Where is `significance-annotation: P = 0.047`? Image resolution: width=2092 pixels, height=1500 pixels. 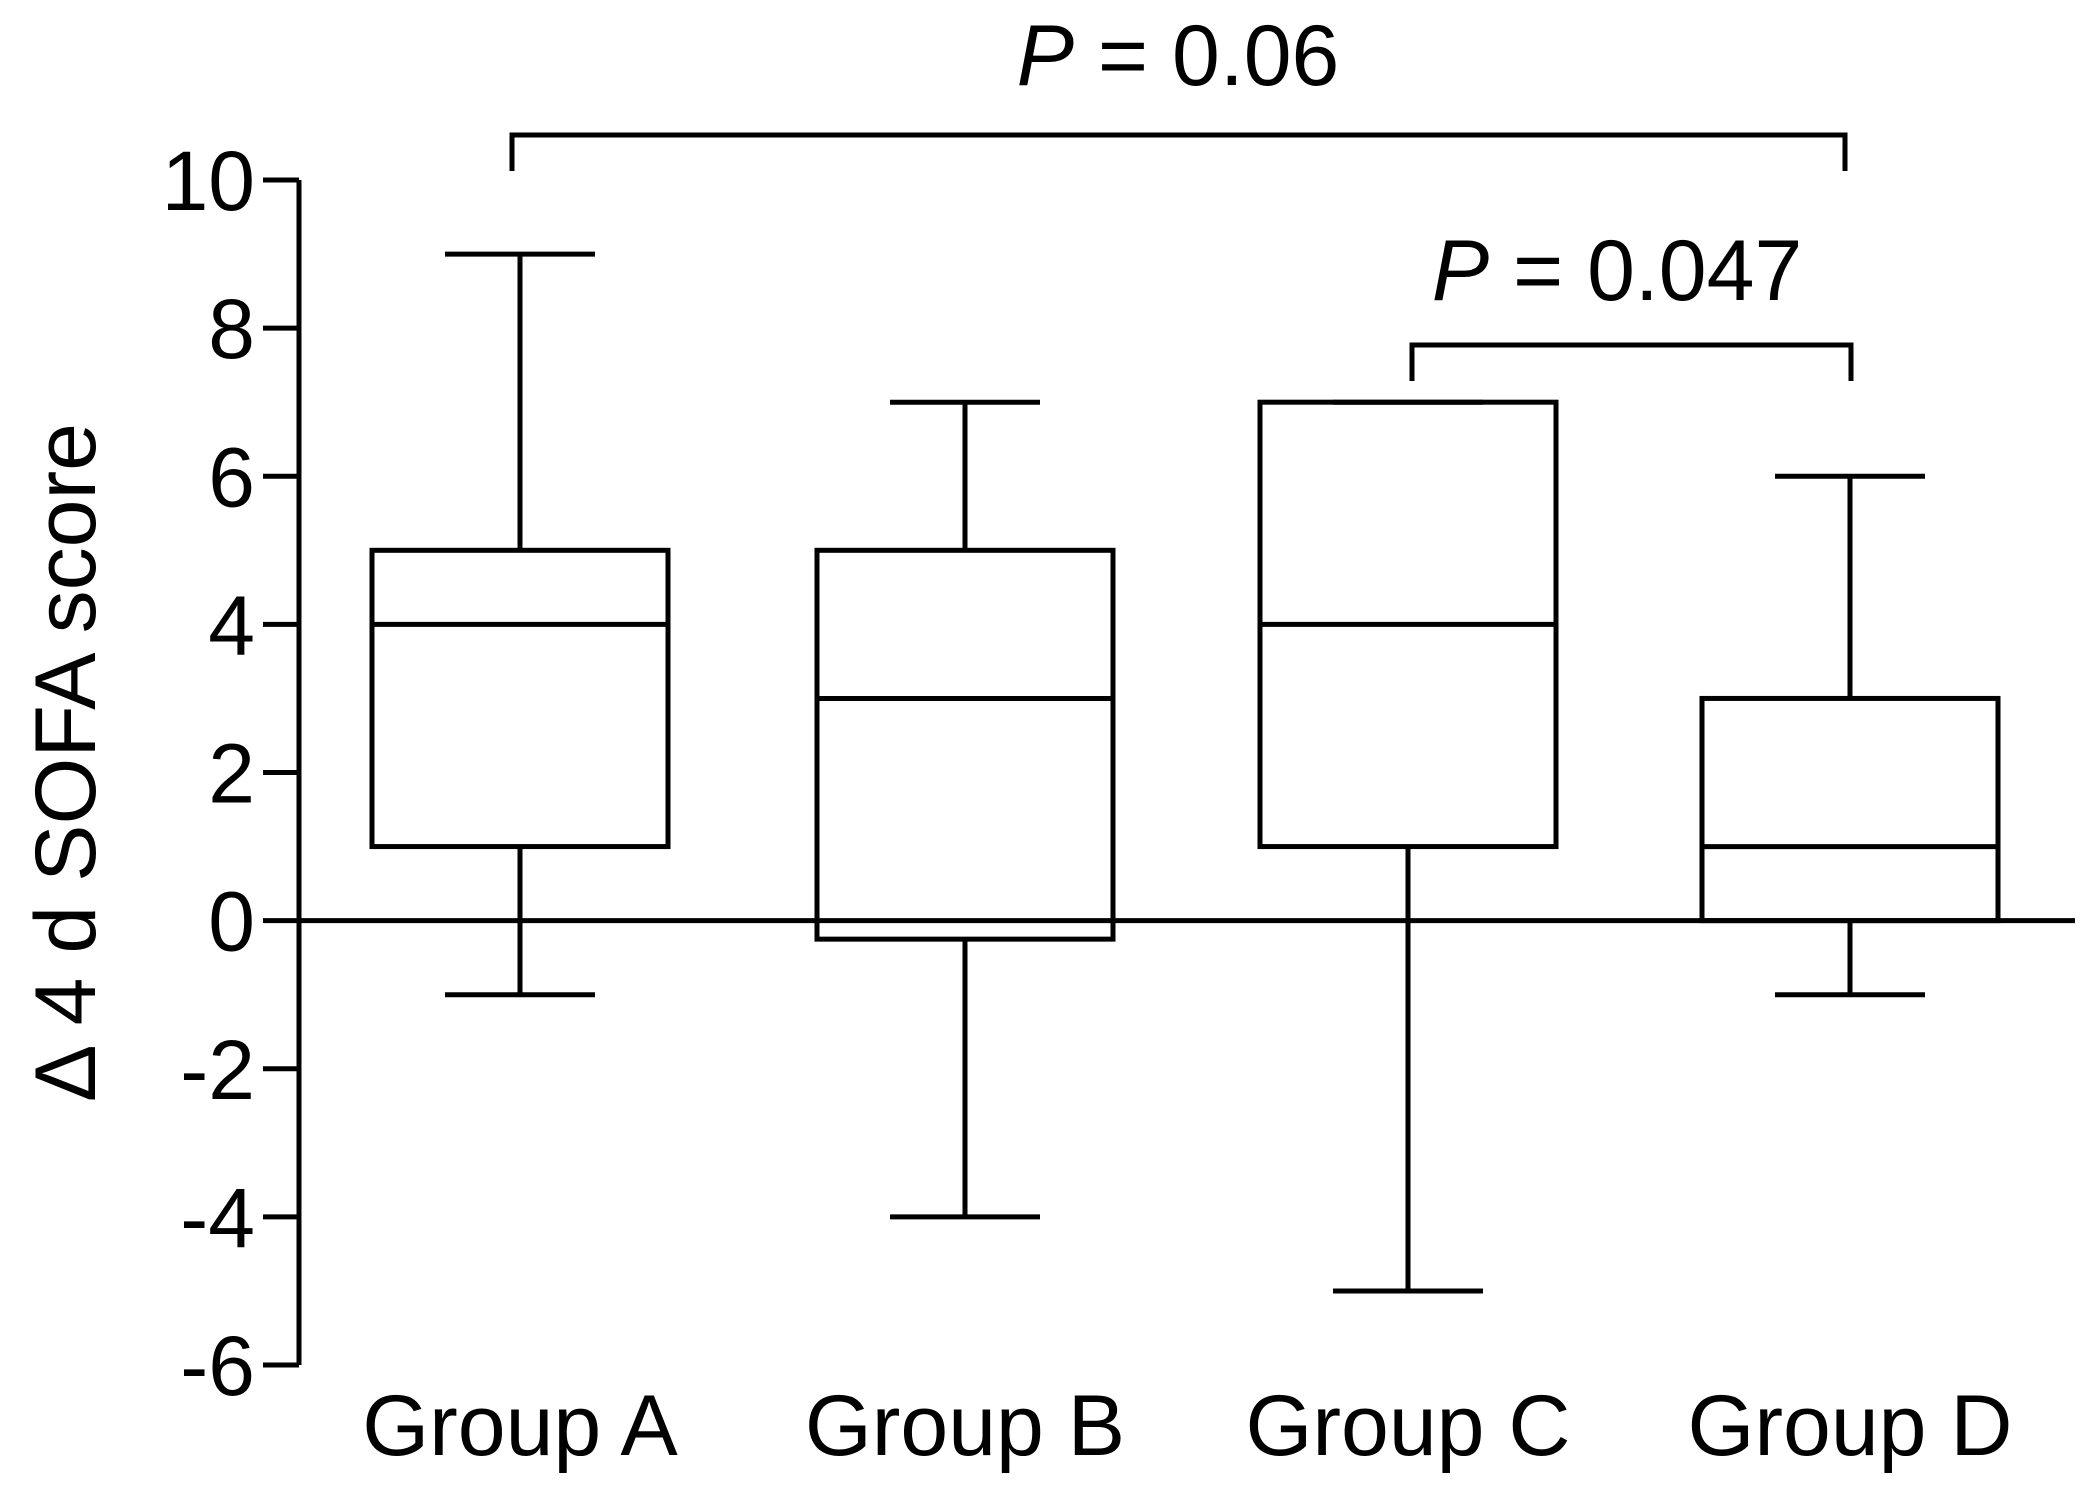
significance-annotation: P = 0.047 is located at coordinates (1631, 302).